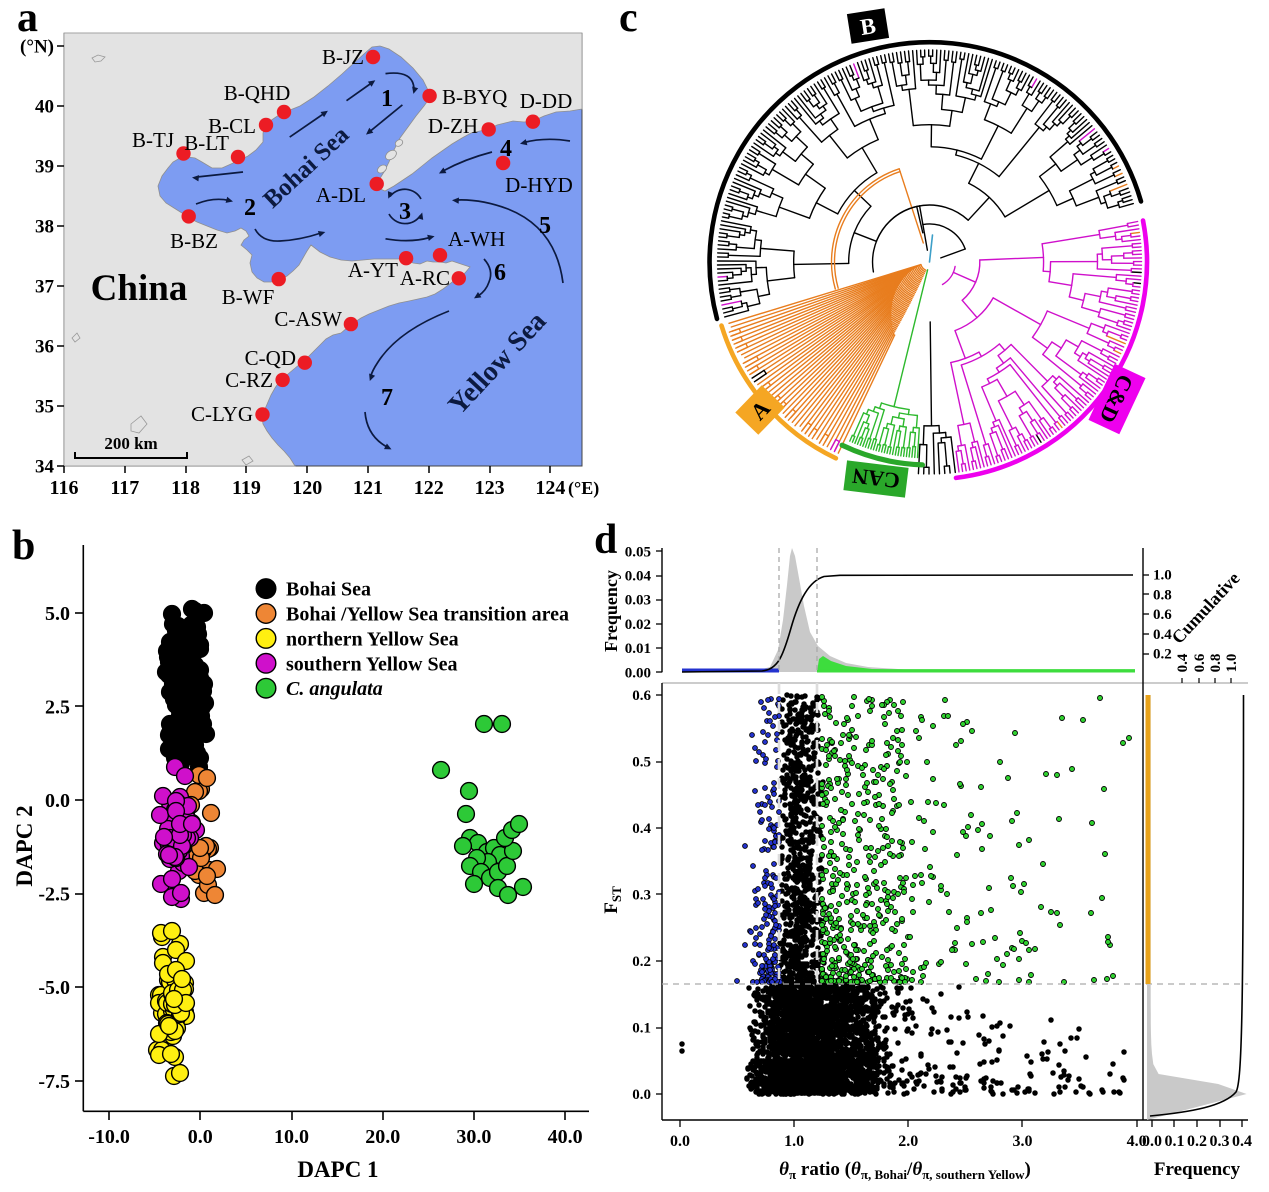 The width and height of the screenshot is (1269, 1192). Describe the element at coordinates (246, 488) in the screenshot. I see `svg-text: 119` at that location.